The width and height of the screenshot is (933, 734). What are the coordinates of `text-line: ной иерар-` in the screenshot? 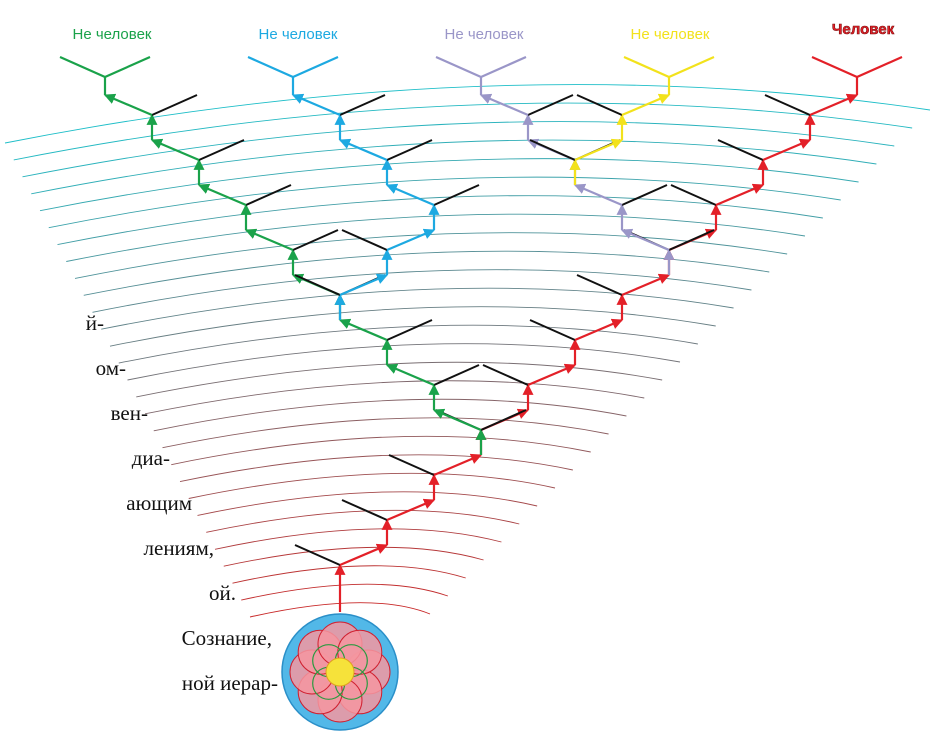 It's located at (230, 683).